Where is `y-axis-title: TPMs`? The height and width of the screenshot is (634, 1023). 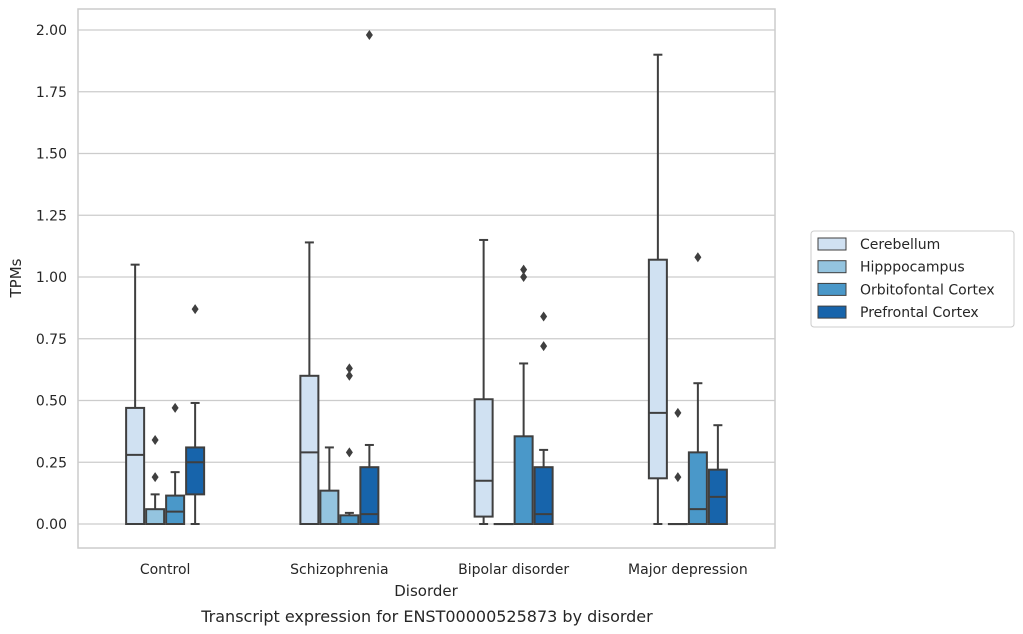 y-axis-title: TPMs is located at coordinates (16, 278).